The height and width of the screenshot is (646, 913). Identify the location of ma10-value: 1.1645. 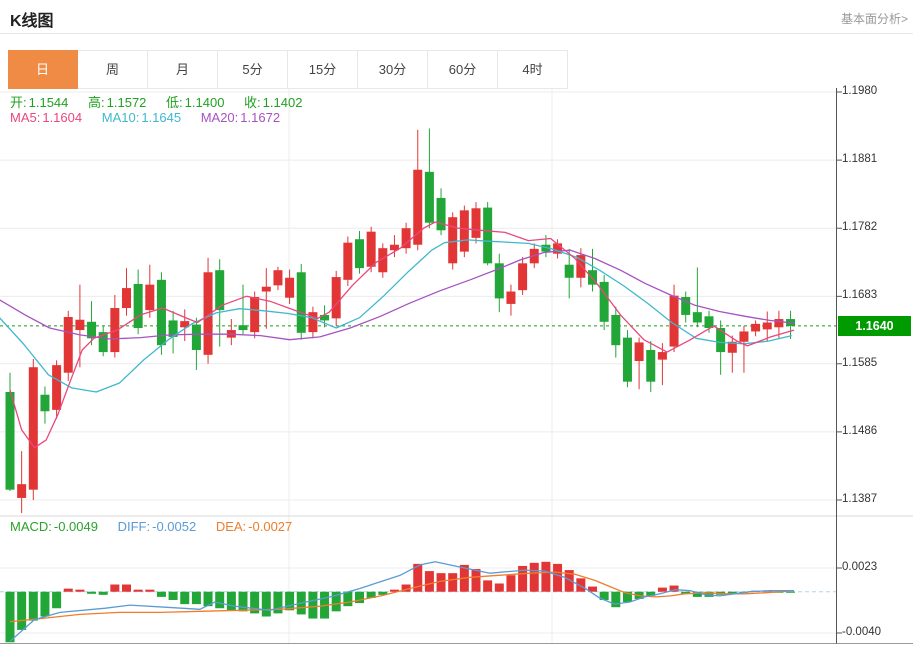
(161, 117).